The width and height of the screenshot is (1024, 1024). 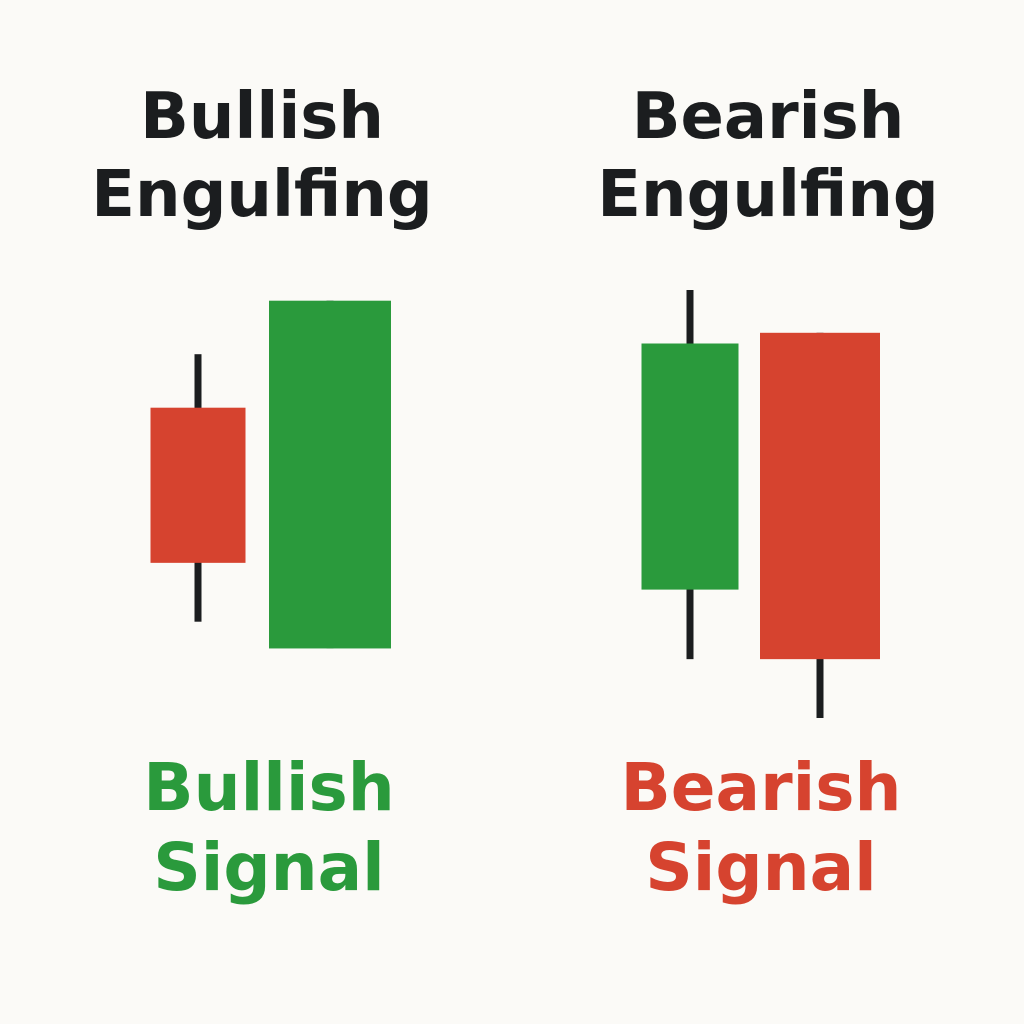 What do you see at coordinates (262, 195) in the screenshot?
I see `bullish-heading-line2: Engulfing` at bounding box center [262, 195].